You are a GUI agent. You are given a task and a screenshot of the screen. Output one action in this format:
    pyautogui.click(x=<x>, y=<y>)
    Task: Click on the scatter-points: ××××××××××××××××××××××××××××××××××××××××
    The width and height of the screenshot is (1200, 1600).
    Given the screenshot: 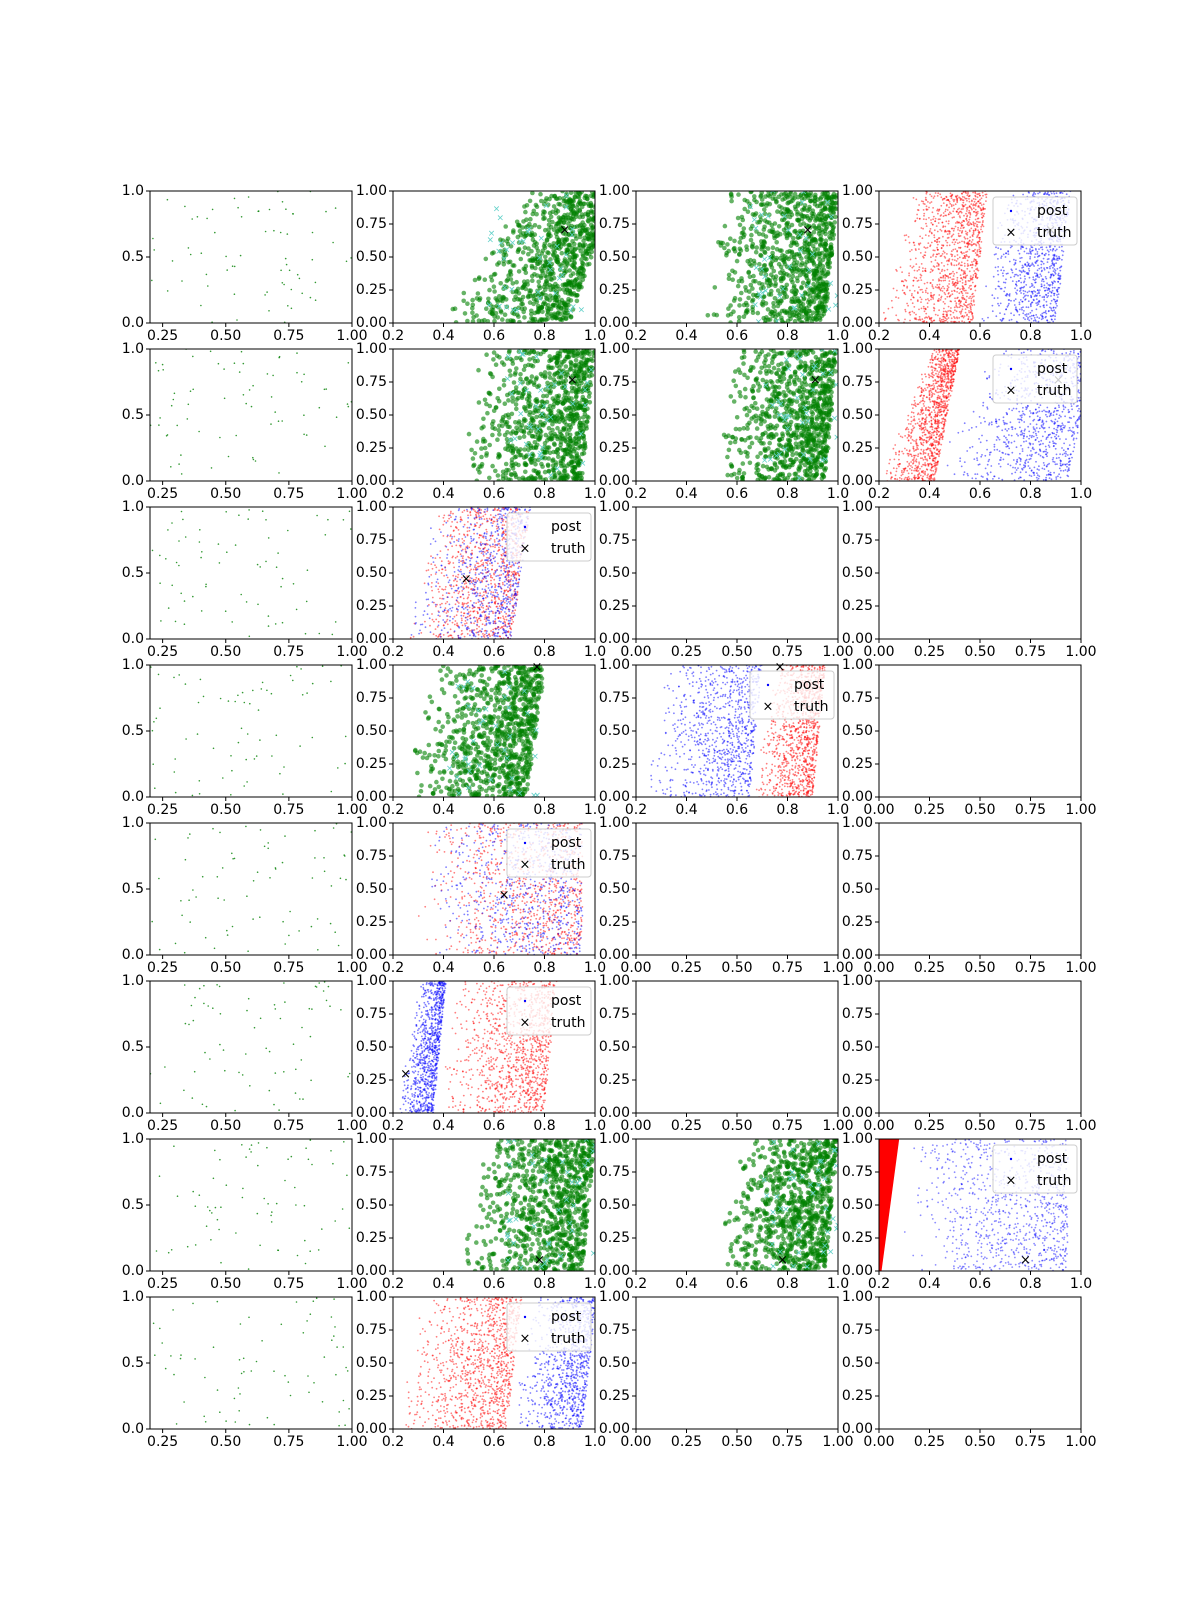 What is the action you would take?
    pyautogui.click(x=530, y=415)
    